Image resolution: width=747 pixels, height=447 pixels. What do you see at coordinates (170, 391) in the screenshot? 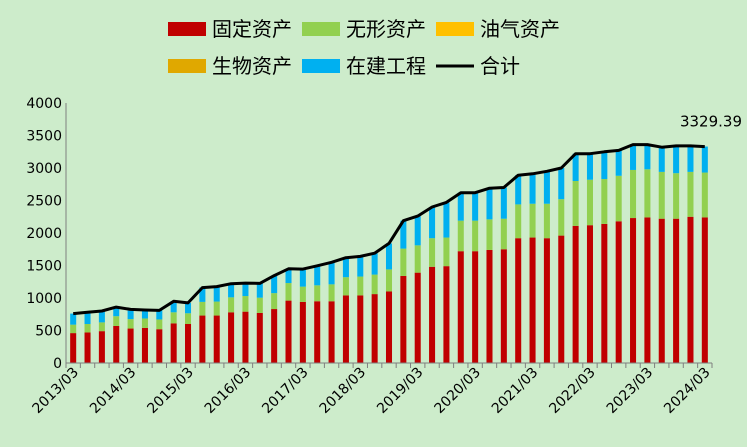
I see `x-tick-label: 2015/03` at bounding box center [170, 391].